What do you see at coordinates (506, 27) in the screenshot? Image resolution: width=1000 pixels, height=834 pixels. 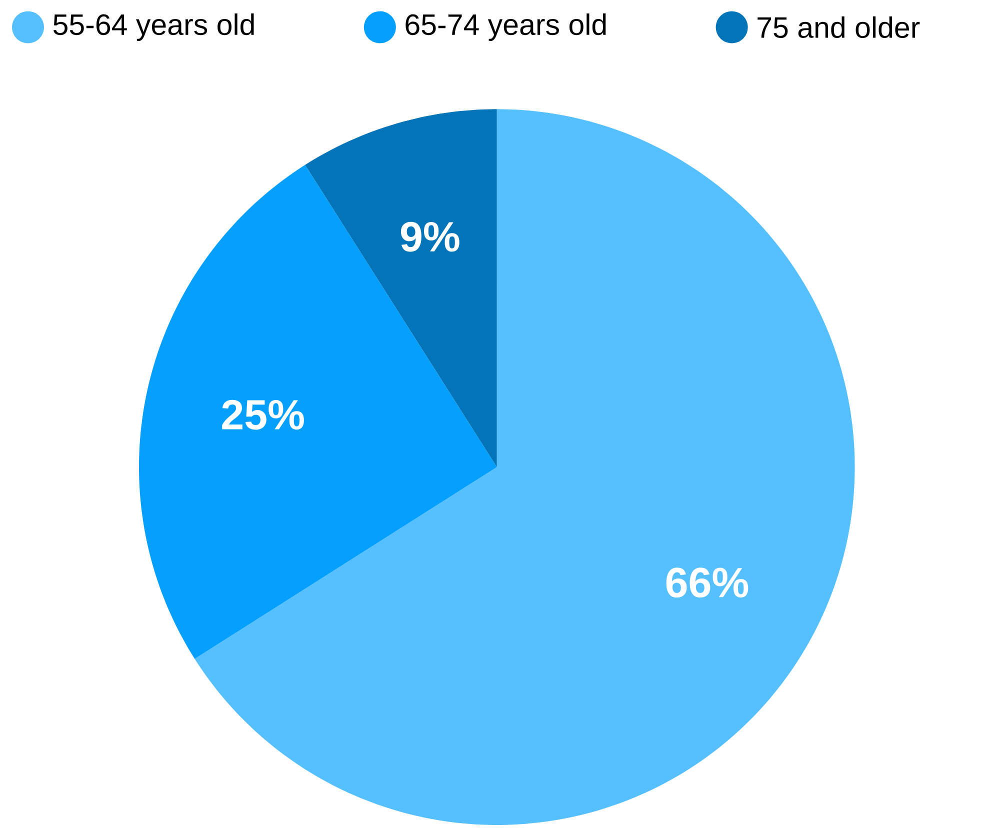 I see `legend-label: 65-74 years old` at bounding box center [506, 27].